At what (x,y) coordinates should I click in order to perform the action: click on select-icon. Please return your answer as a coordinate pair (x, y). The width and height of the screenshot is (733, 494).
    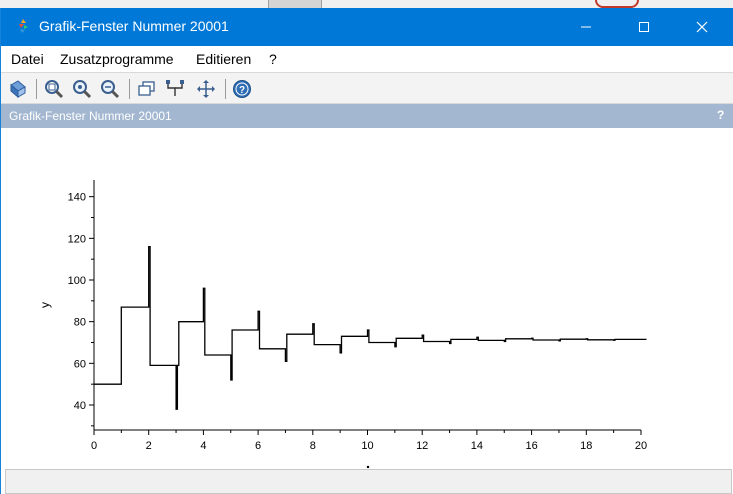
    Looking at the image, I should click on (18, 89).